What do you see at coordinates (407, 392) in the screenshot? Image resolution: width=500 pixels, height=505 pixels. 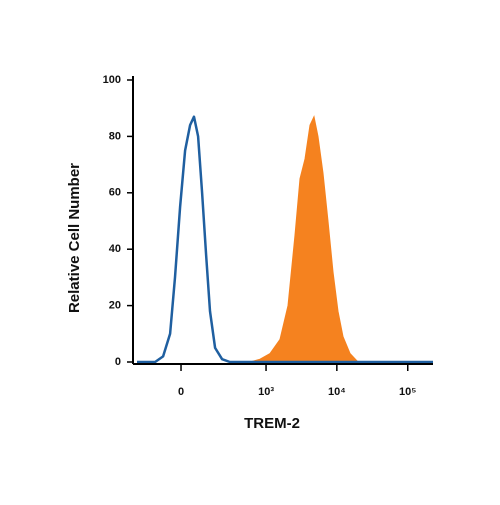 I see `x-tick-label: 10⁵` at bounding box center [407, 392].